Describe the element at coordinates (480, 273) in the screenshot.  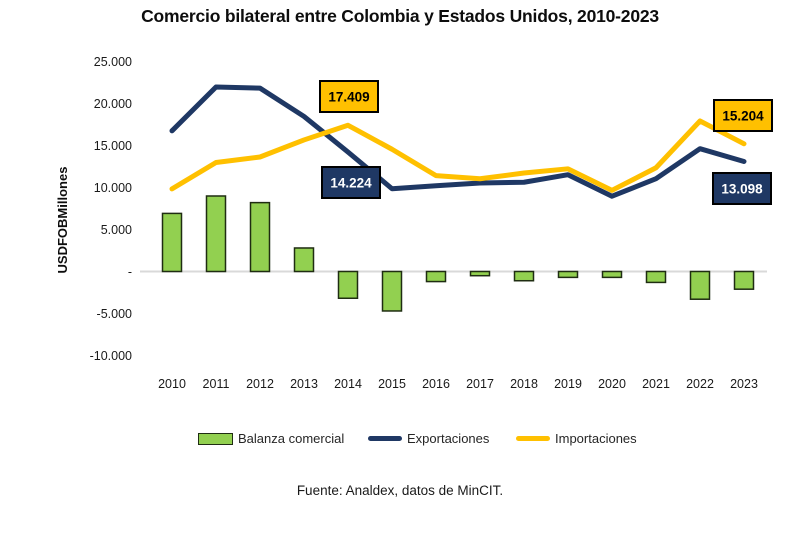
I see `bar-balanza-comercial-2017` at that location.